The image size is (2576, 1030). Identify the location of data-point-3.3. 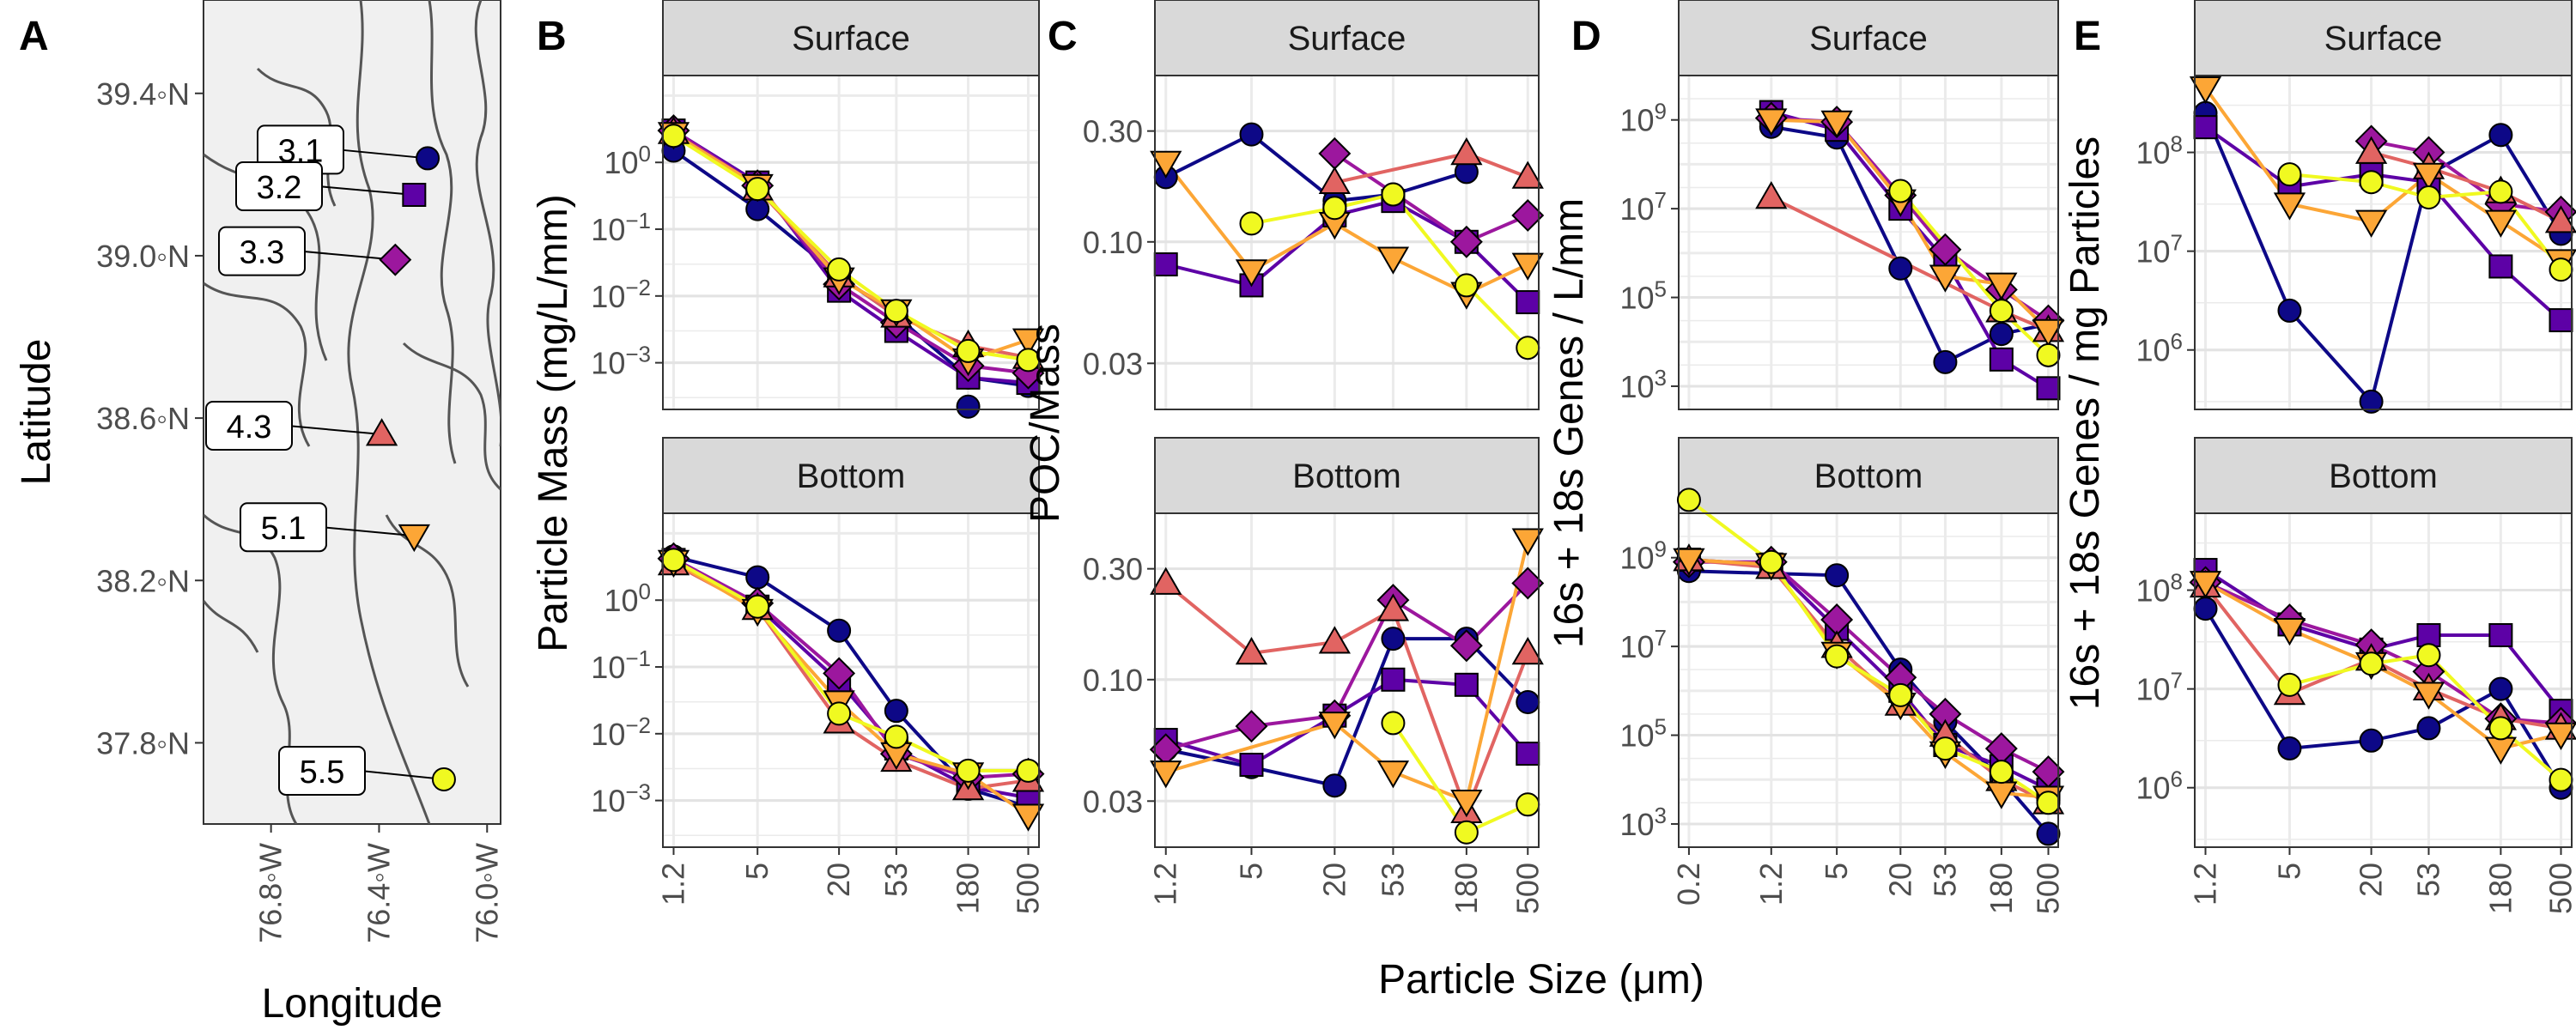
(1466, 241).